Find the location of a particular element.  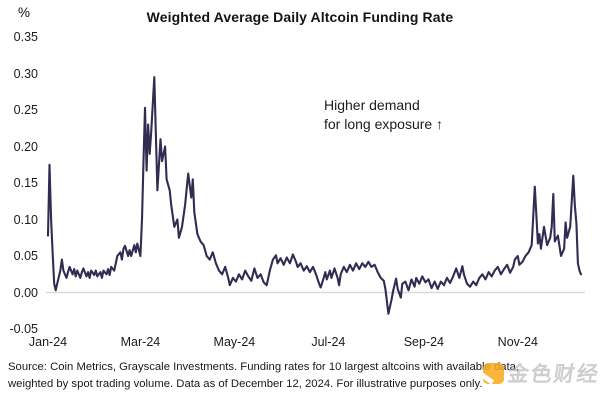

chart-annotation: Higher demand for long exposure ↑ is located at coordinates (383, 115).